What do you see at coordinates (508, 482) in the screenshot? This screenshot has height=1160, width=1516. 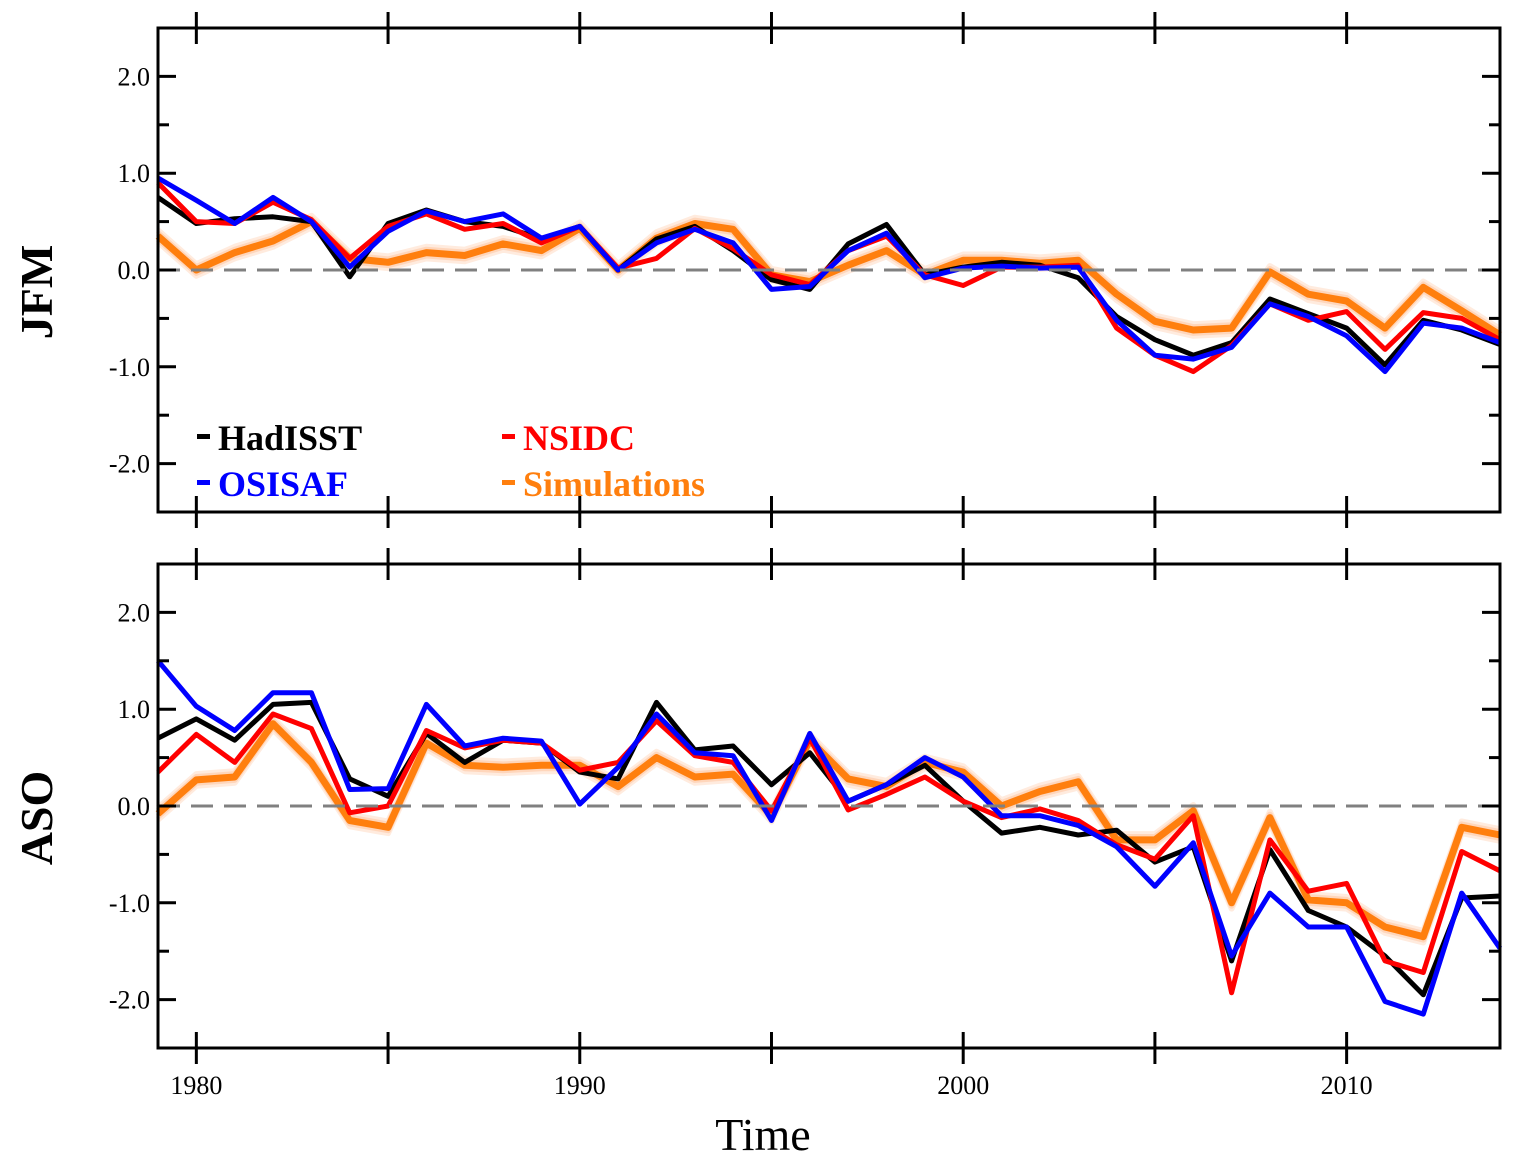 I see `legend-swatch-simulations` at bounding box center [508, 482].